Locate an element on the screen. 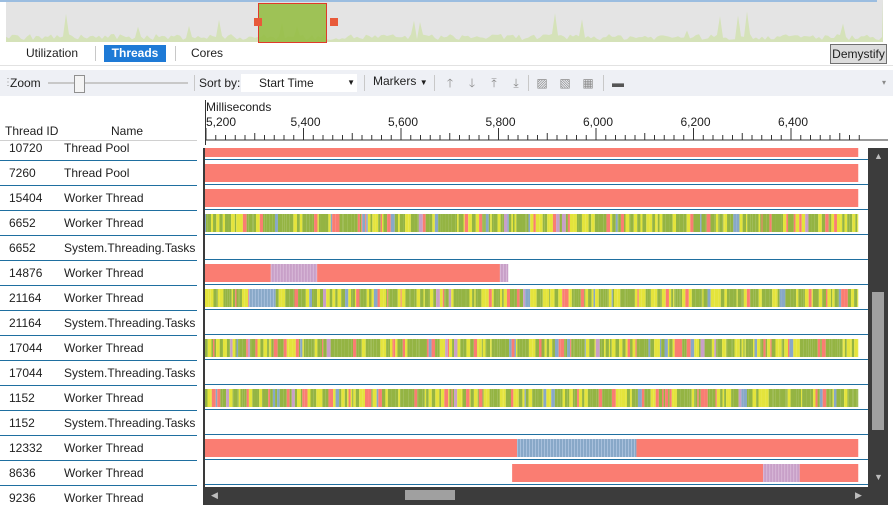  move-down-icon: 🡓 is located at coordinates (472, 83).